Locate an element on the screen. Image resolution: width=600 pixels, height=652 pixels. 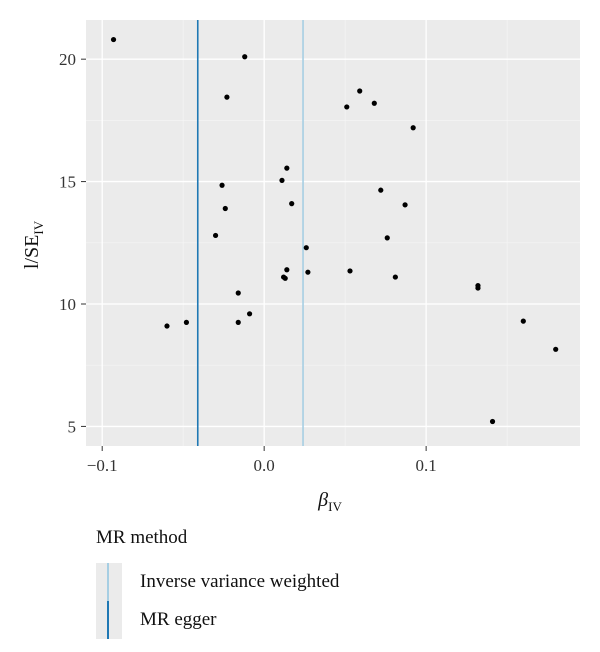
y-axis-title-main: l/SE is located at coordinates (32, 252).